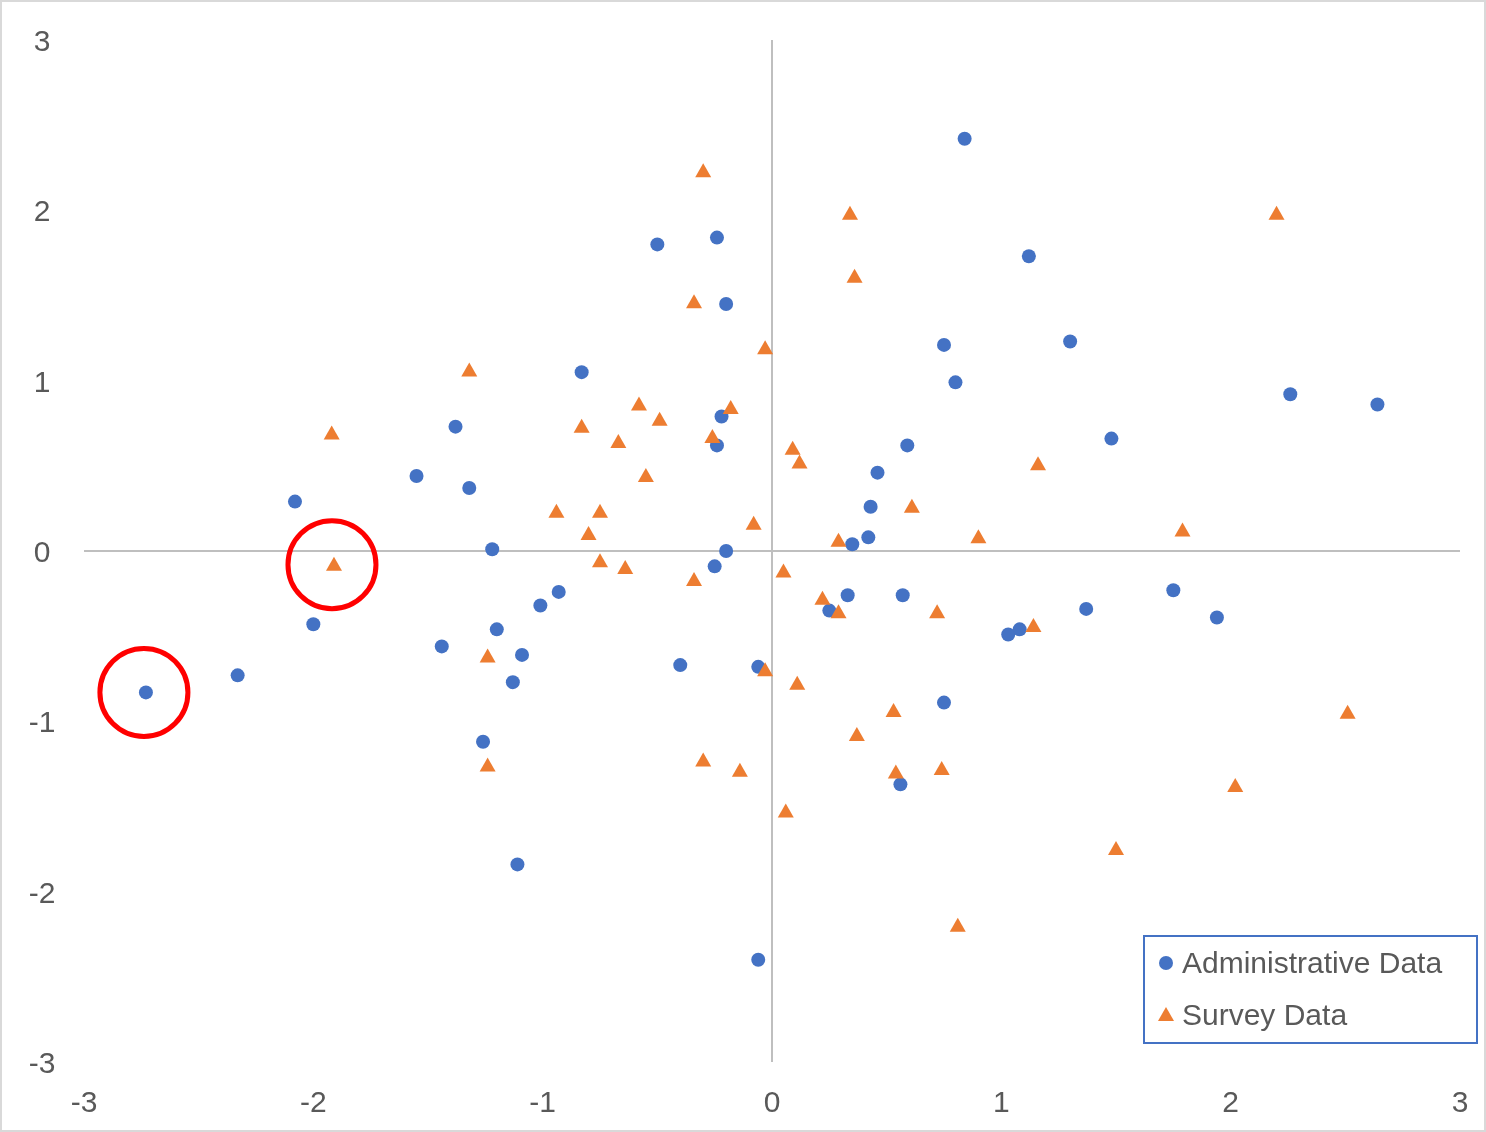  Describe the element at coordinates (42, 892) in the screenshot. I see `y-tick-label: -2` at that location.